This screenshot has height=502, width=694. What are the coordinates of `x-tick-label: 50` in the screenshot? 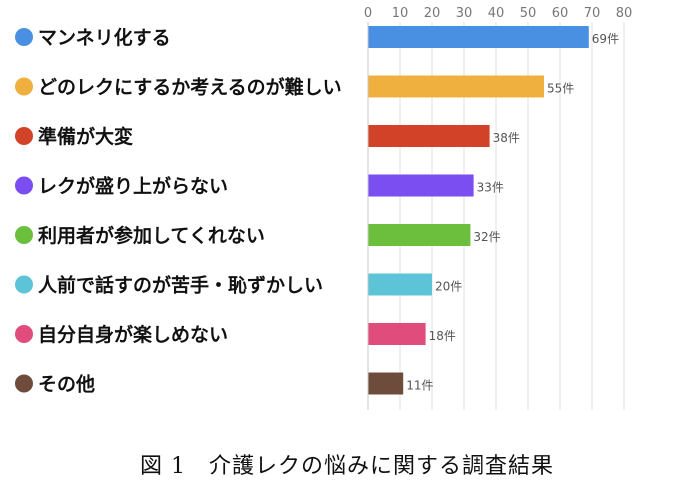 It's located at (528, 13).